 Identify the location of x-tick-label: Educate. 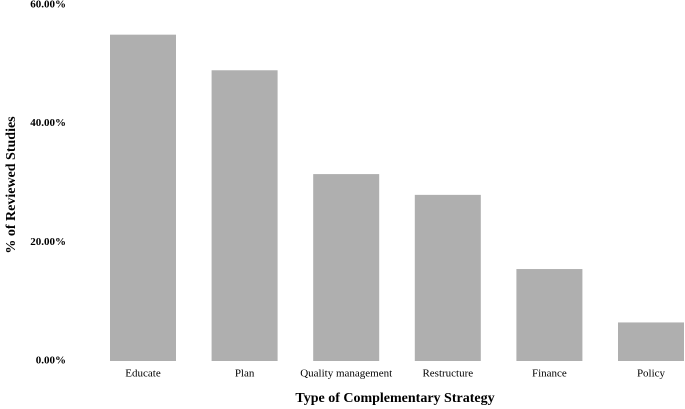
(143, 374).